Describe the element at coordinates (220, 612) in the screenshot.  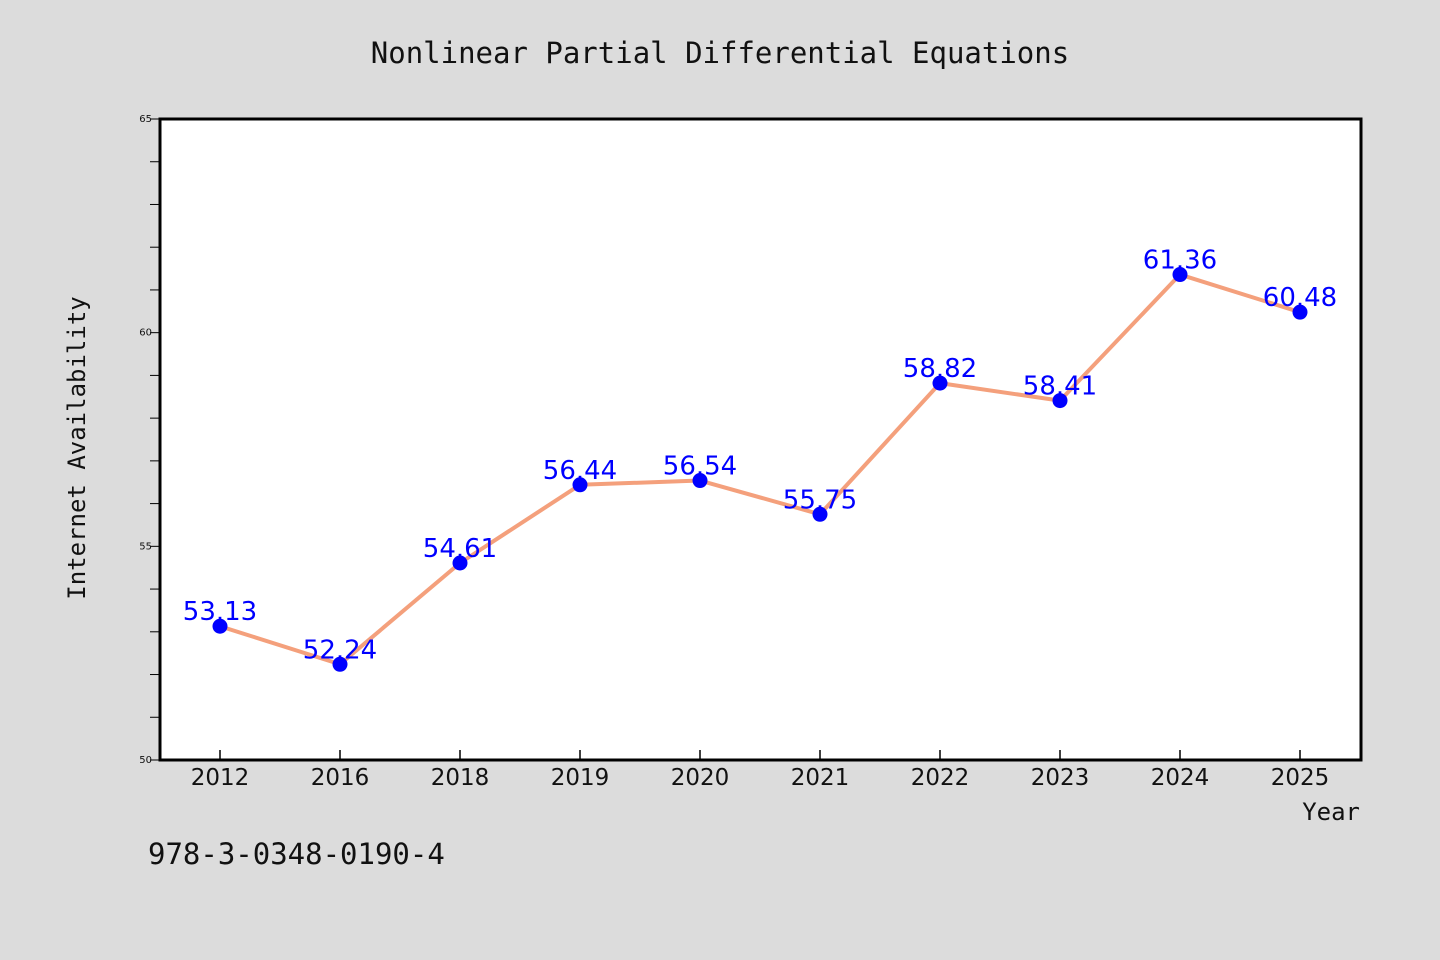
I see `data-label: 53.13` at that location.